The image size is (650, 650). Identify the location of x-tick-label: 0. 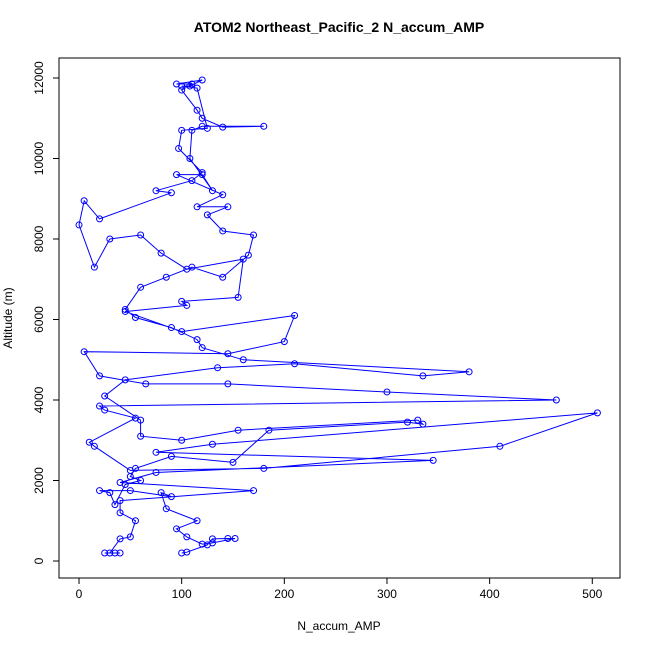
(79, 594).